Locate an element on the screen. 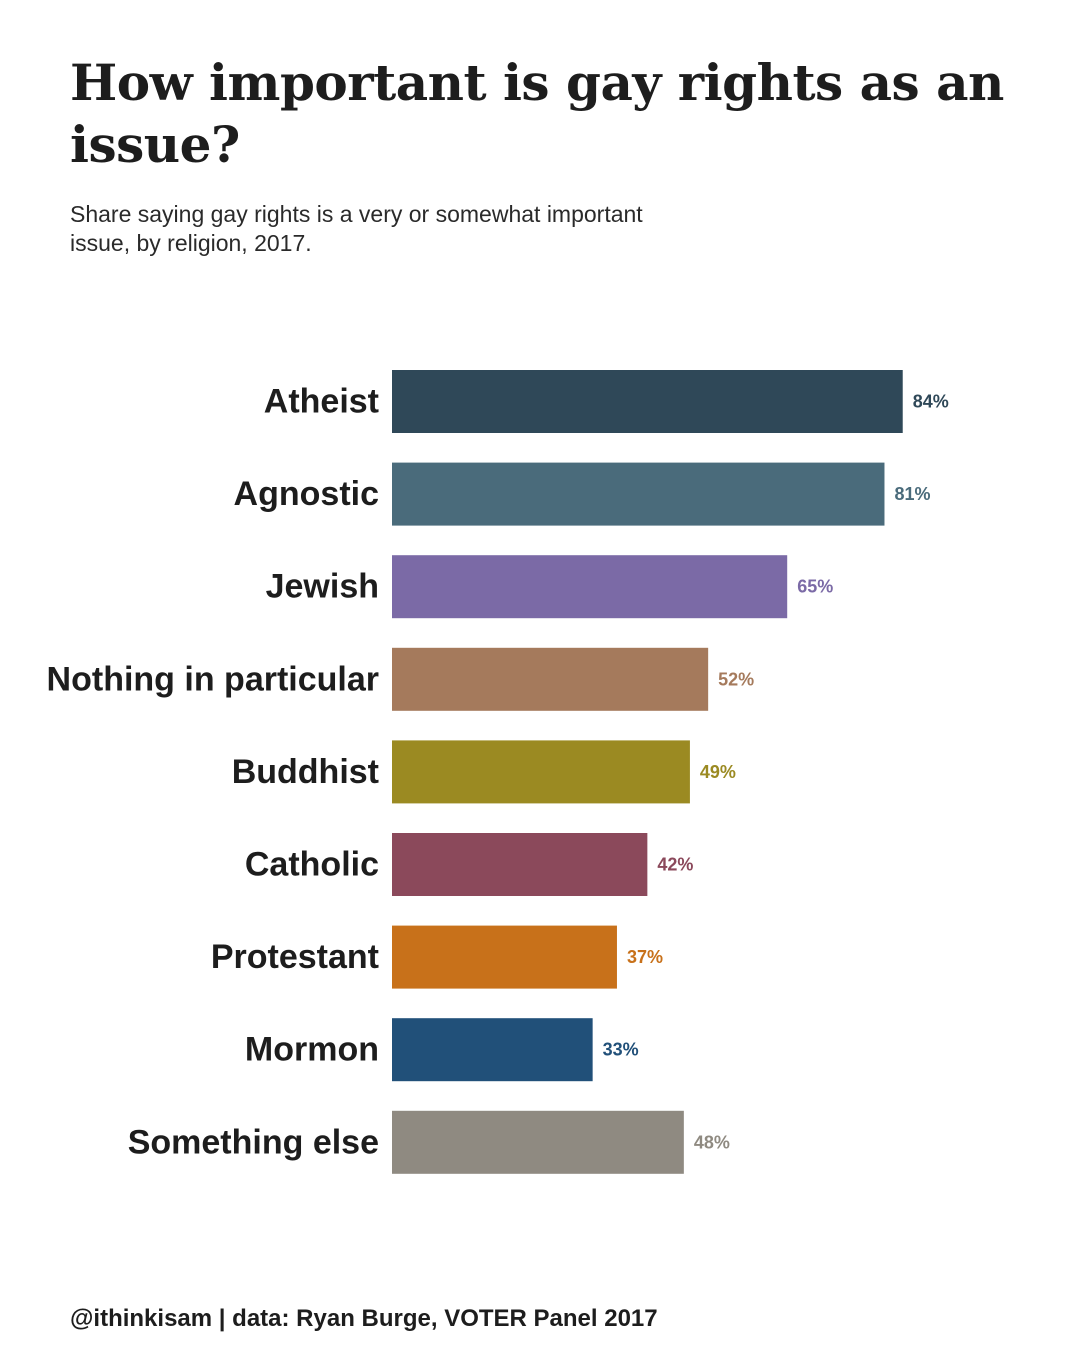 The height and width of the screenshot is (1350, 1080). category-label-something-else: Something else is located at coordinates (253, 1142).